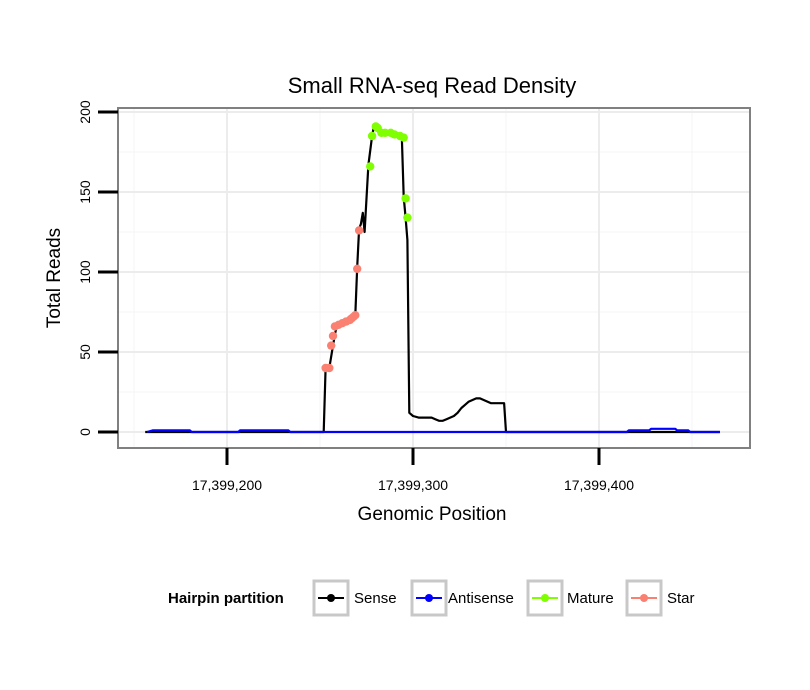  What do you see at coordinates (85, 112) in the screenshot?
I see `y-tick-label: 200` at bounding box center [85, 112].